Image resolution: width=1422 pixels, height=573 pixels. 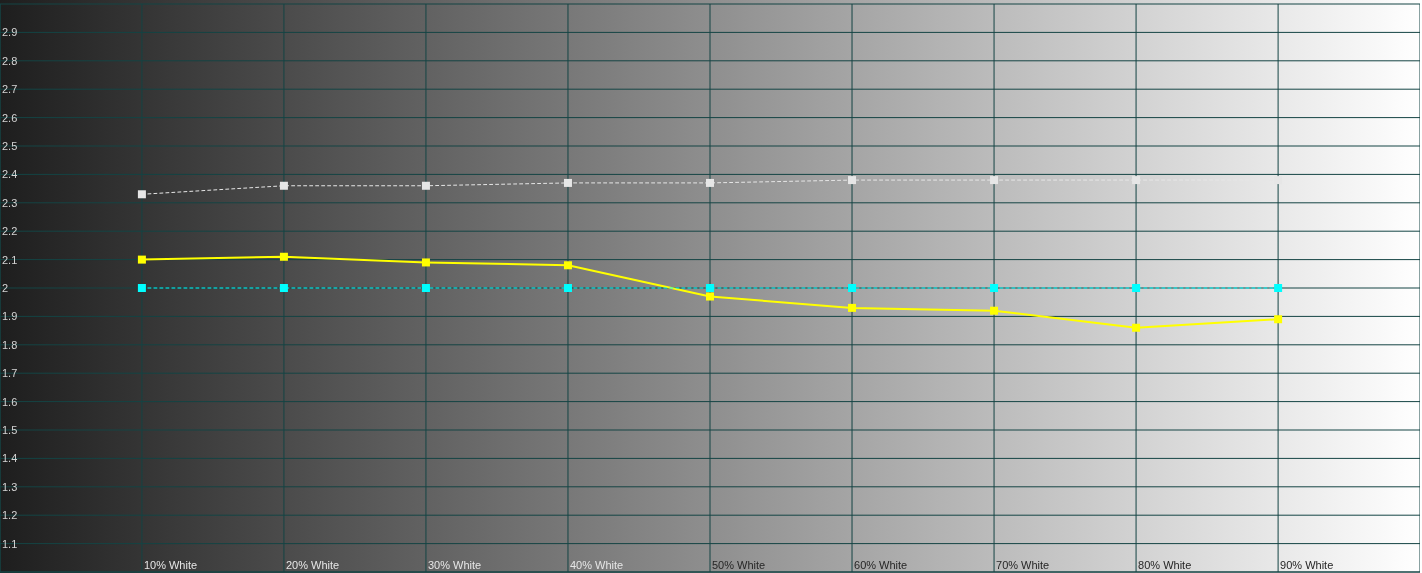 I want to click on y-tick-label: 1.5, so click(x=10, y=429).